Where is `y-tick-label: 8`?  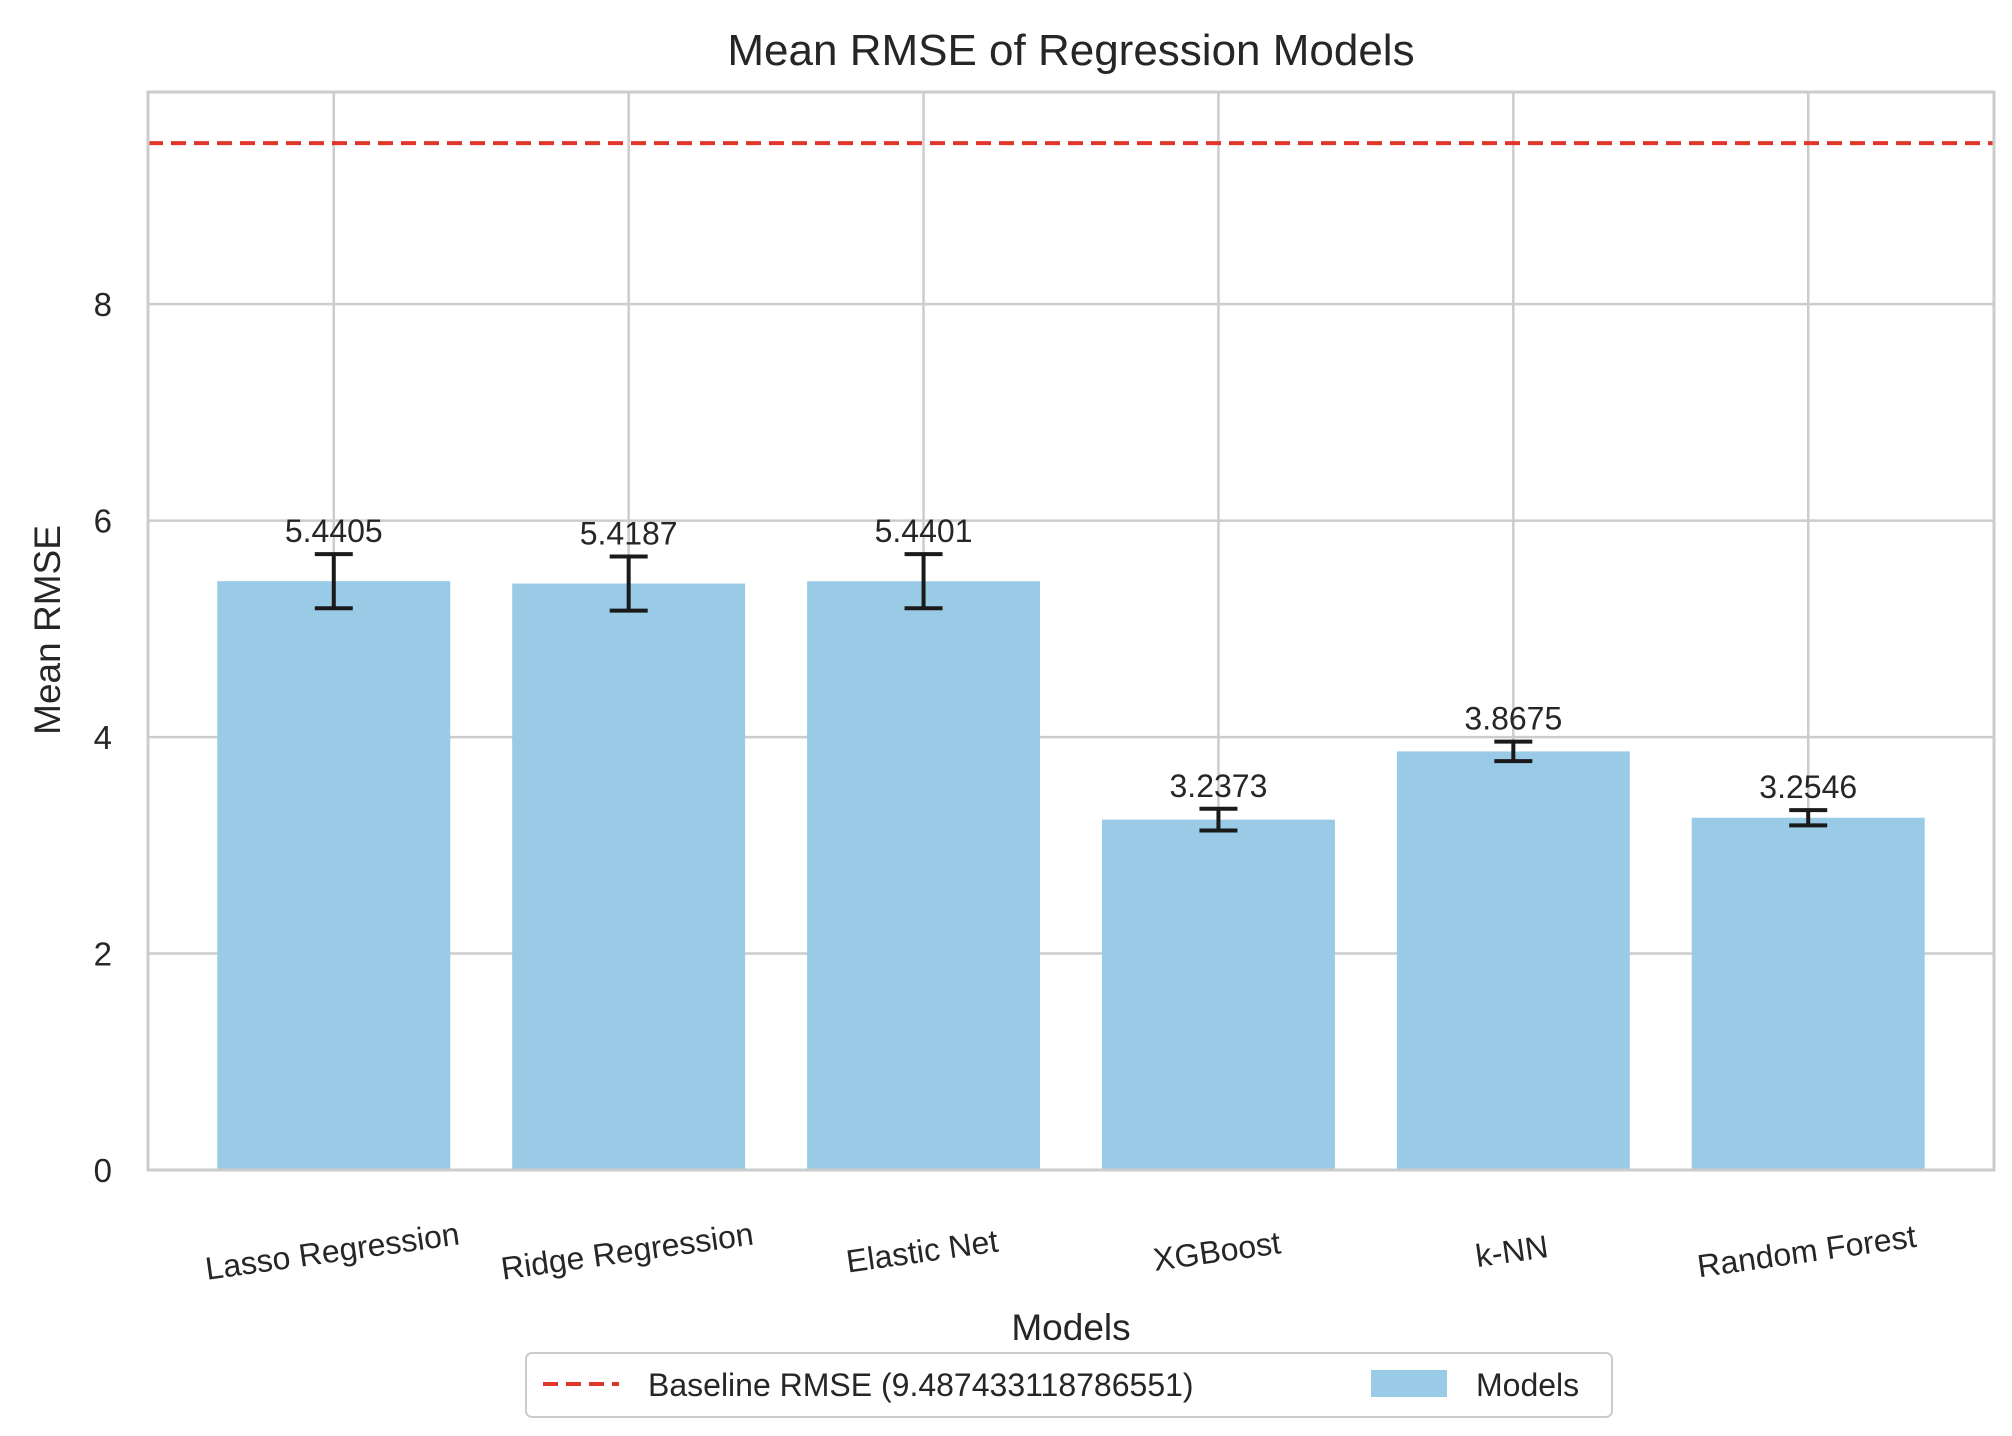
y-tick-label: 8 is located at coordinates (103, 304).